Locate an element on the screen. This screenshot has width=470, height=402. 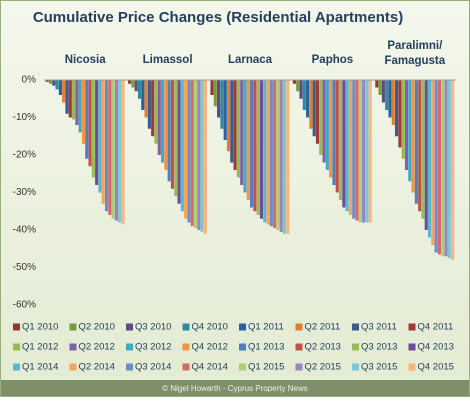
category-label: Limassol is located at coordinates (168, 60).